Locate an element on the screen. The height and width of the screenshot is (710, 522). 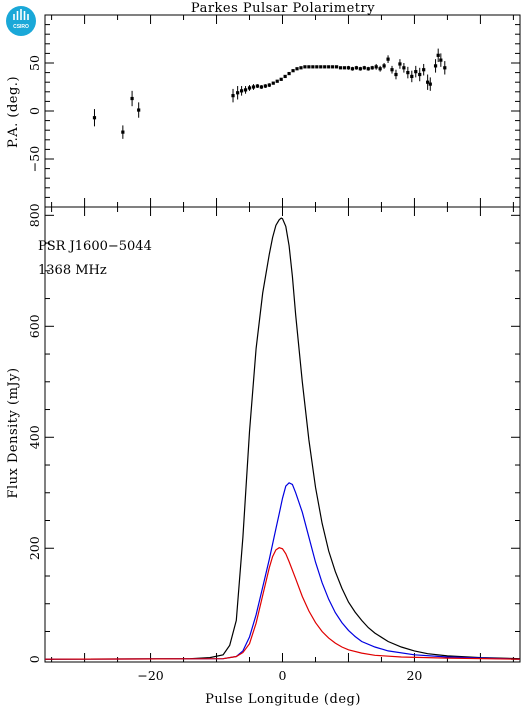
logo-text: CSIRO is located at coordinates (21, 27).